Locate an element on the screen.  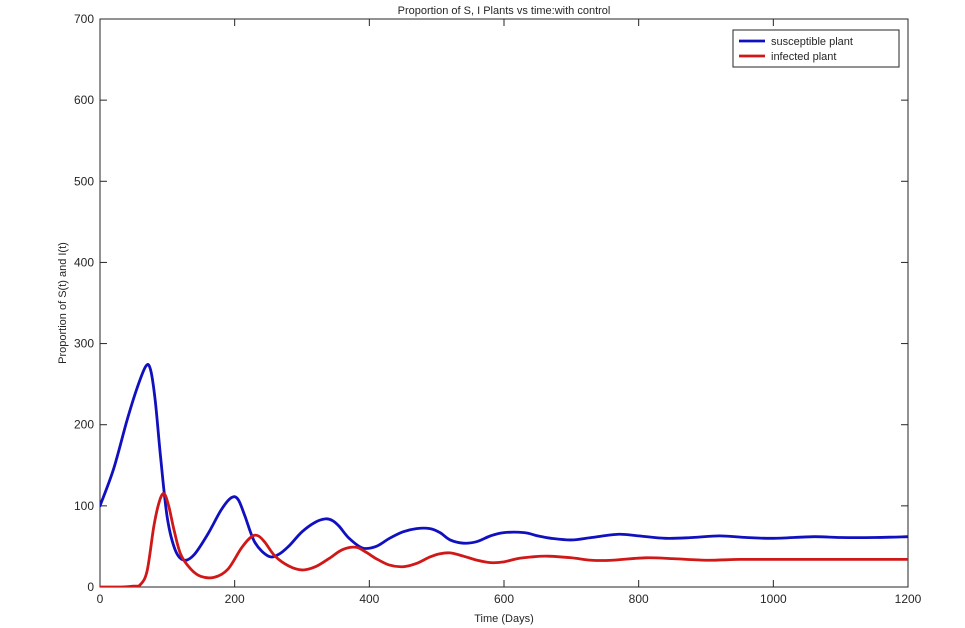
y-tick-label: 300 is located at coordinates (84, 344).